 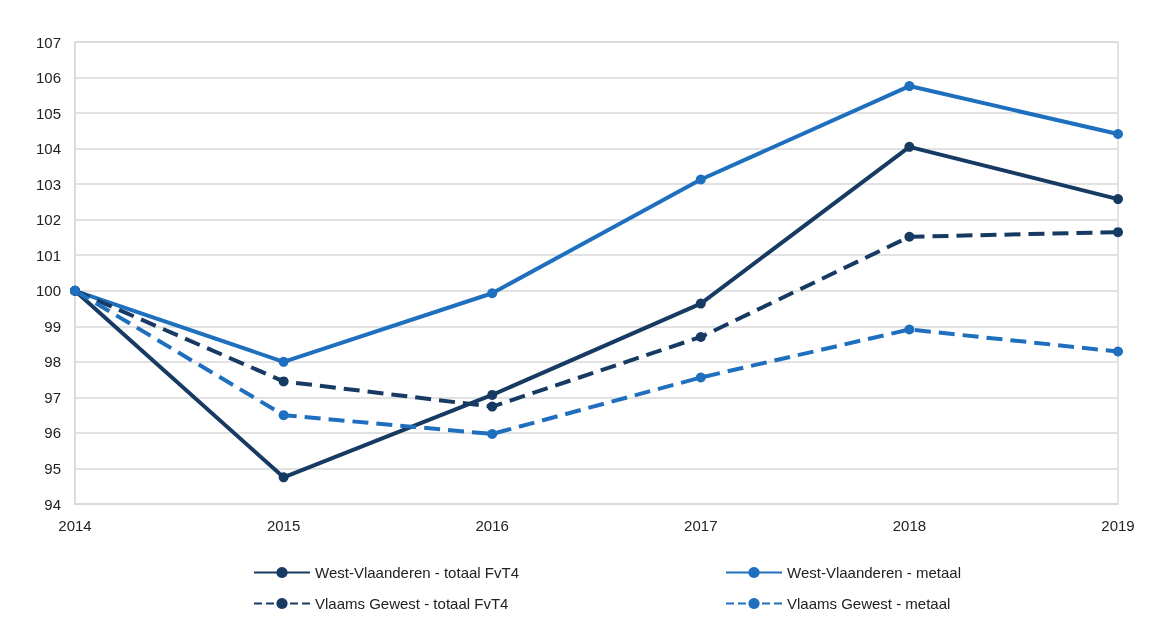 What do you see at coordinates (48, 113) in the screenshot?
I see `y-tick-label: 105` at bounding box center [48, 113].